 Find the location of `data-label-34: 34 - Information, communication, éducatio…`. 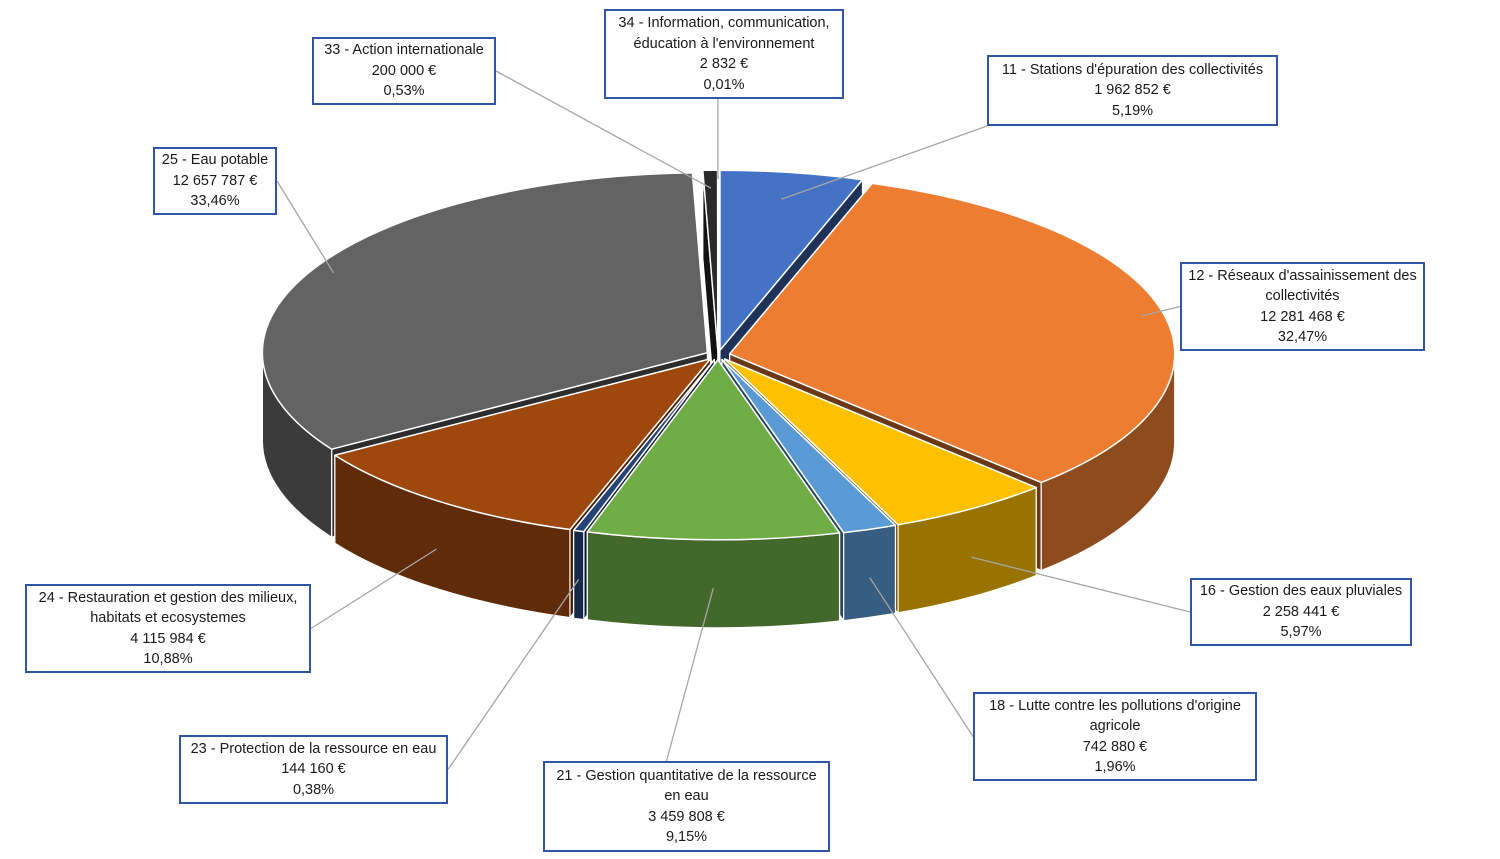

data-label-34: 34 - Information, communication, éducatio… is located at coordinates (724, 54).